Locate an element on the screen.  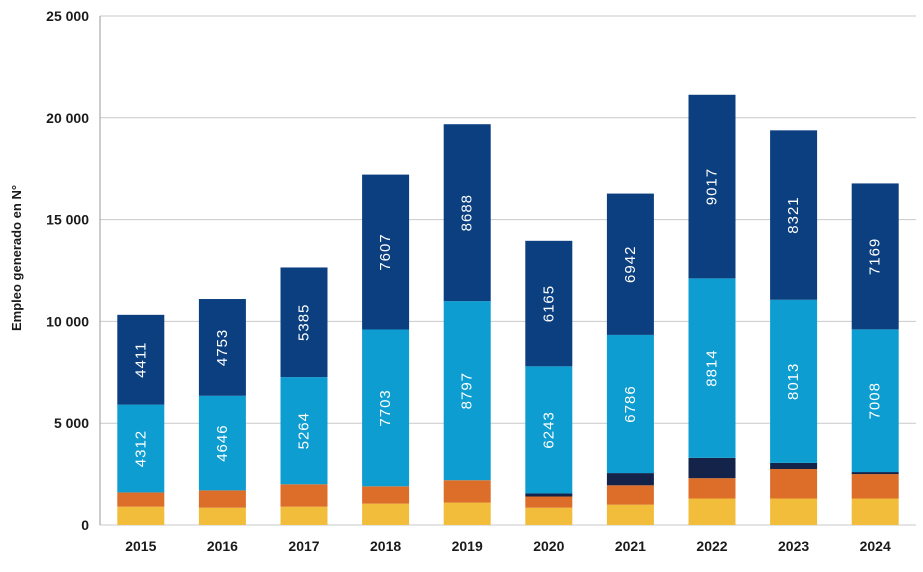
bar-value-label: 7703 is located at coordinates (385, 407).